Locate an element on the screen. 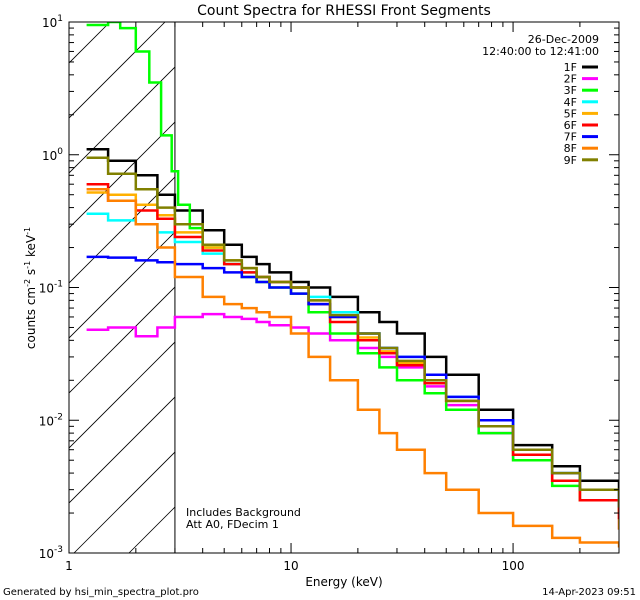 The image size is (640, 600). legend-label-3F: 3F is located at coordinates (570, 90).